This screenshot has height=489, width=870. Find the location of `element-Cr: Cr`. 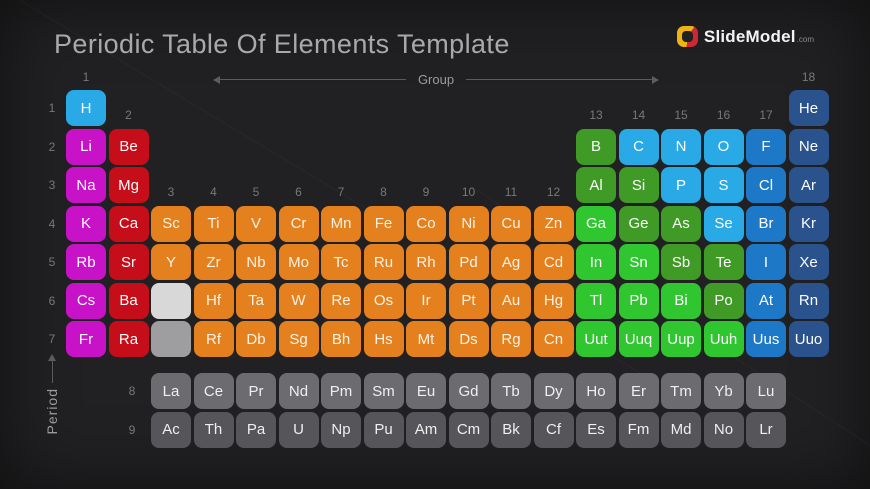

element-Cr: Cr is located at coordinates (298, 223).